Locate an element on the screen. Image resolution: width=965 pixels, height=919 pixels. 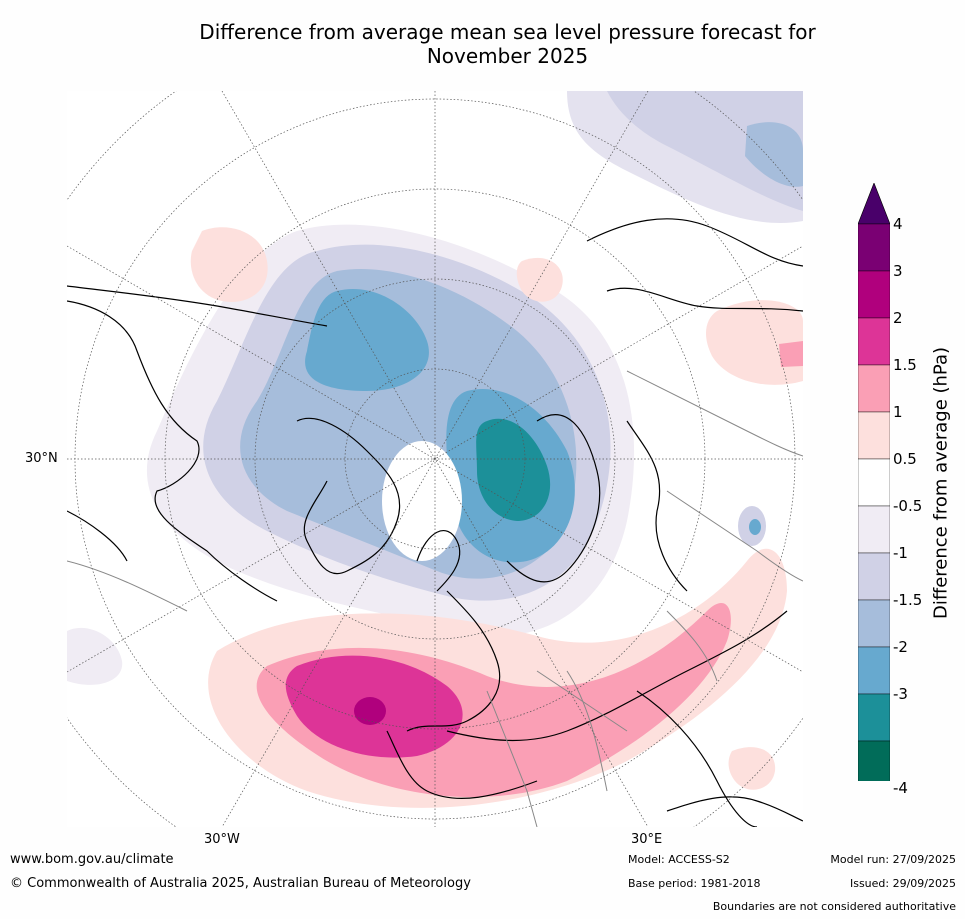
title-line-2: November 2025 is located at coordinates (507, 56).